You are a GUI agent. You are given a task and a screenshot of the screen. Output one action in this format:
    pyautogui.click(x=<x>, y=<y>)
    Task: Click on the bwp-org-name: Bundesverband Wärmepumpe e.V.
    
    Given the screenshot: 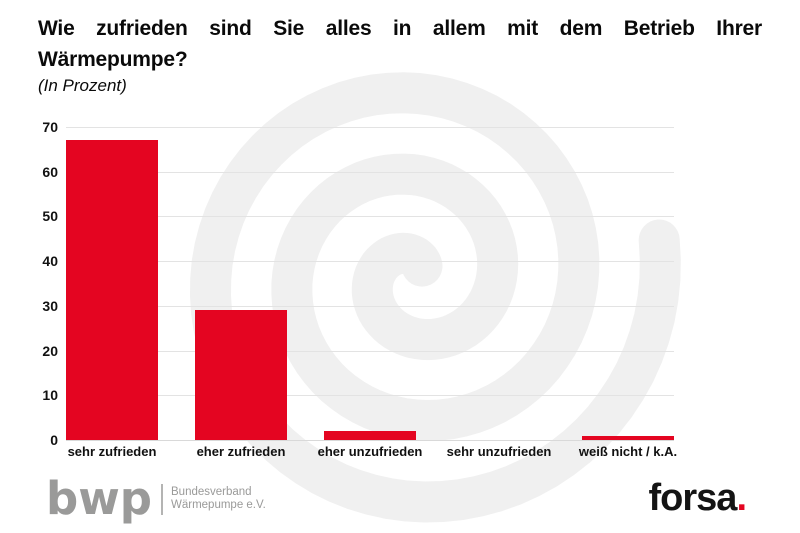 What is the action you would take?
    pyautogui.click(x=218, y=499)
    